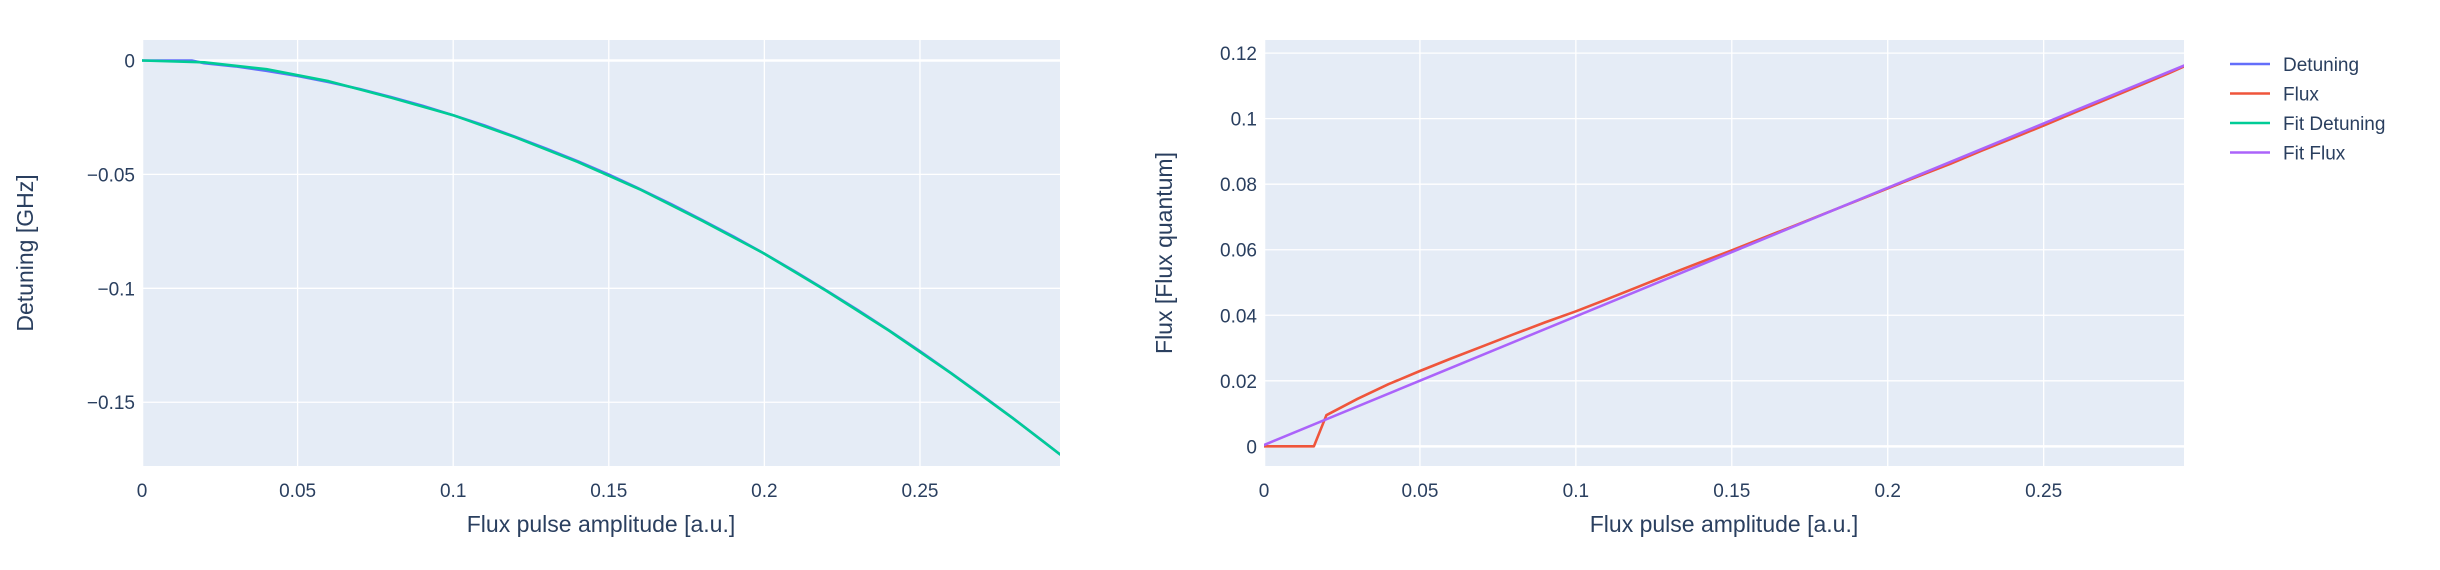 The width and height of the screenshot is (2440, 570). What do you see at coordinates (1238, 382) in the screenshot?
I see `y-tick-label: 0.02` at bounding box center [1238, 382].